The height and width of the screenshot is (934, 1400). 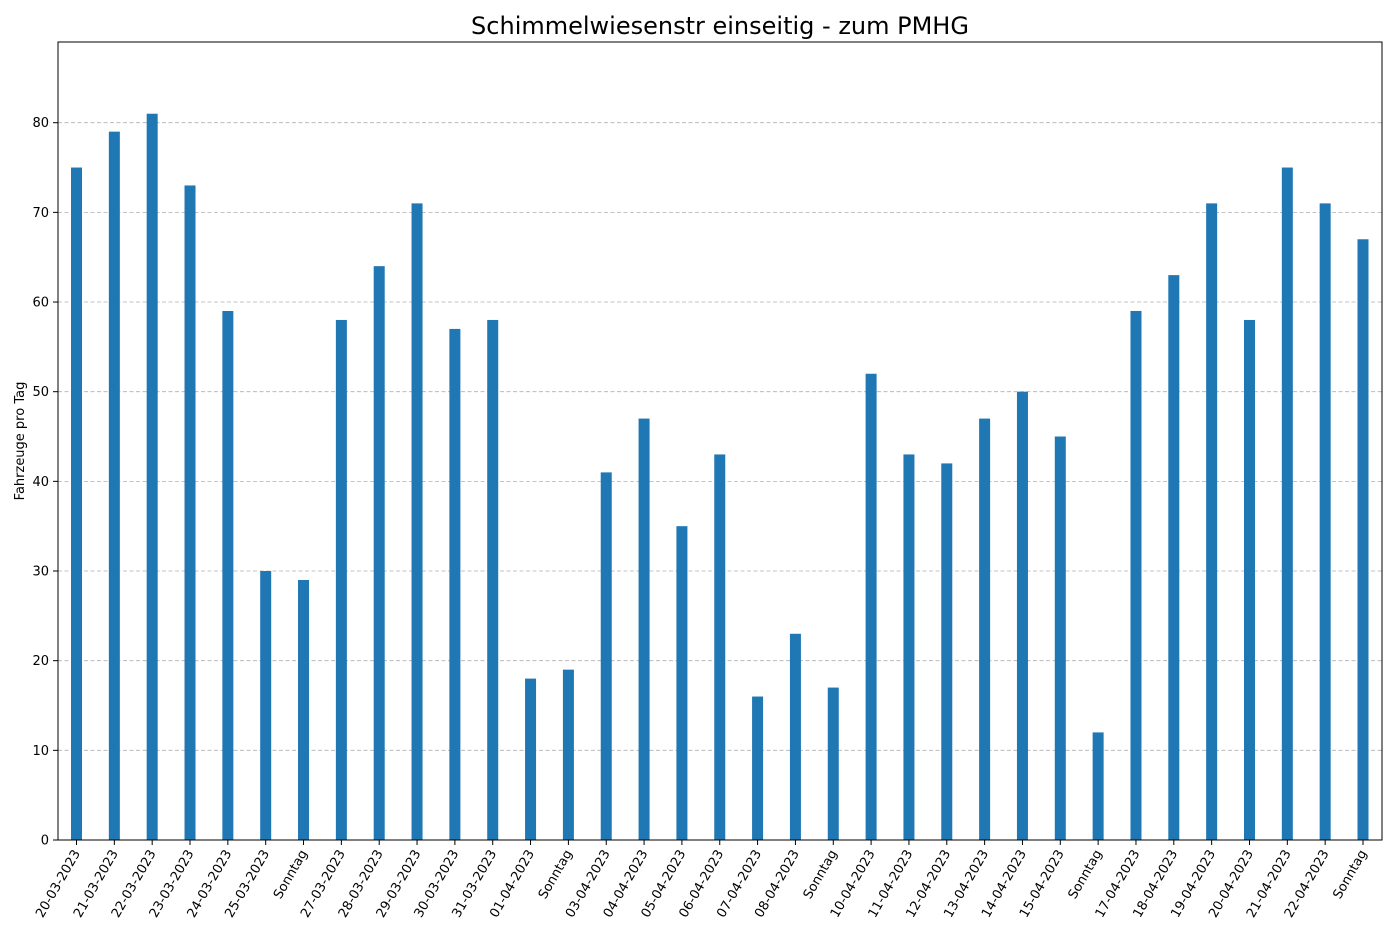 I want to click on y-tick-label: 10, so click(x=40, y=751).